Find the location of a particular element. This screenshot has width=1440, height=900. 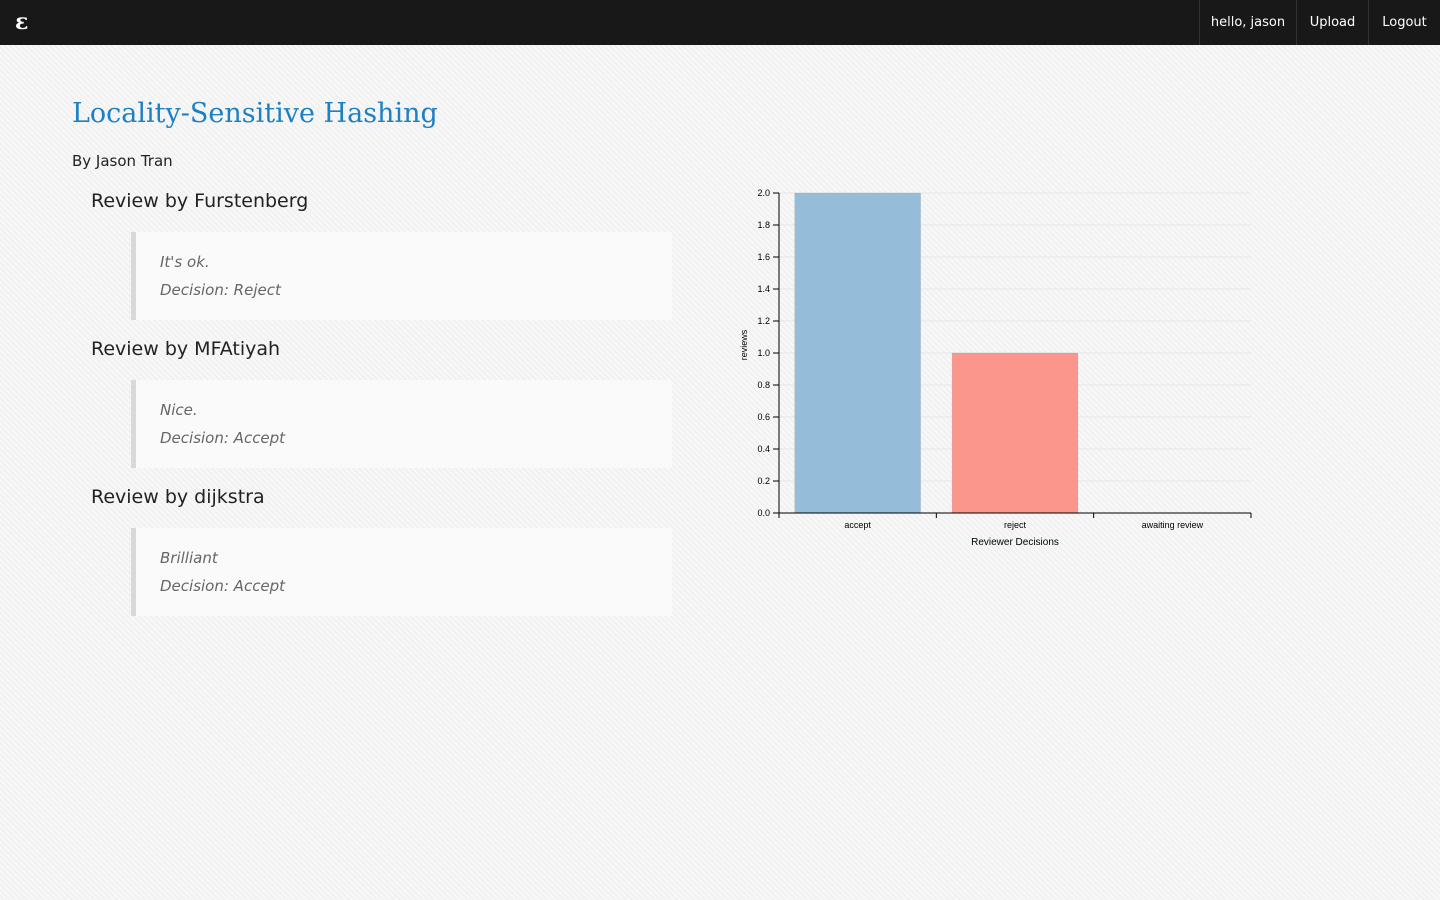

y-tick-label: 1.2 is located at coordinates (763, 321).